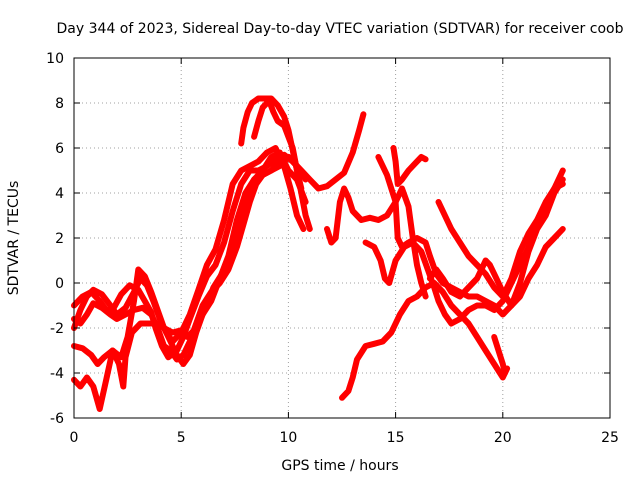 Image resolution: width=640 pixels, height=480 pixels. What do you see at coordinates (278, 144) in the screenshot?
I see `series-track7` at bounding box center [278, 144].